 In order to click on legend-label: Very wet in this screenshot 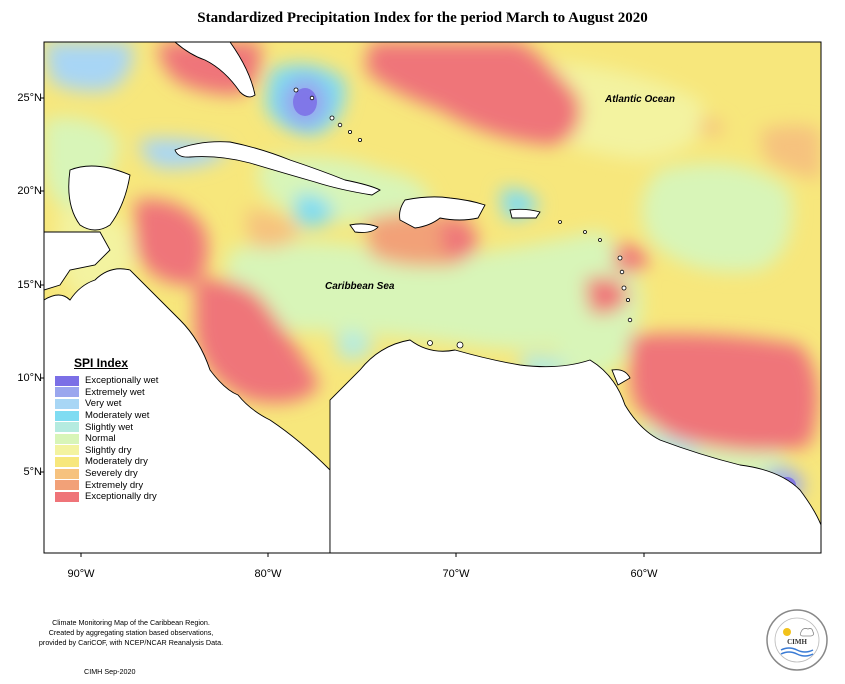, I will do `click(103, 404)`.